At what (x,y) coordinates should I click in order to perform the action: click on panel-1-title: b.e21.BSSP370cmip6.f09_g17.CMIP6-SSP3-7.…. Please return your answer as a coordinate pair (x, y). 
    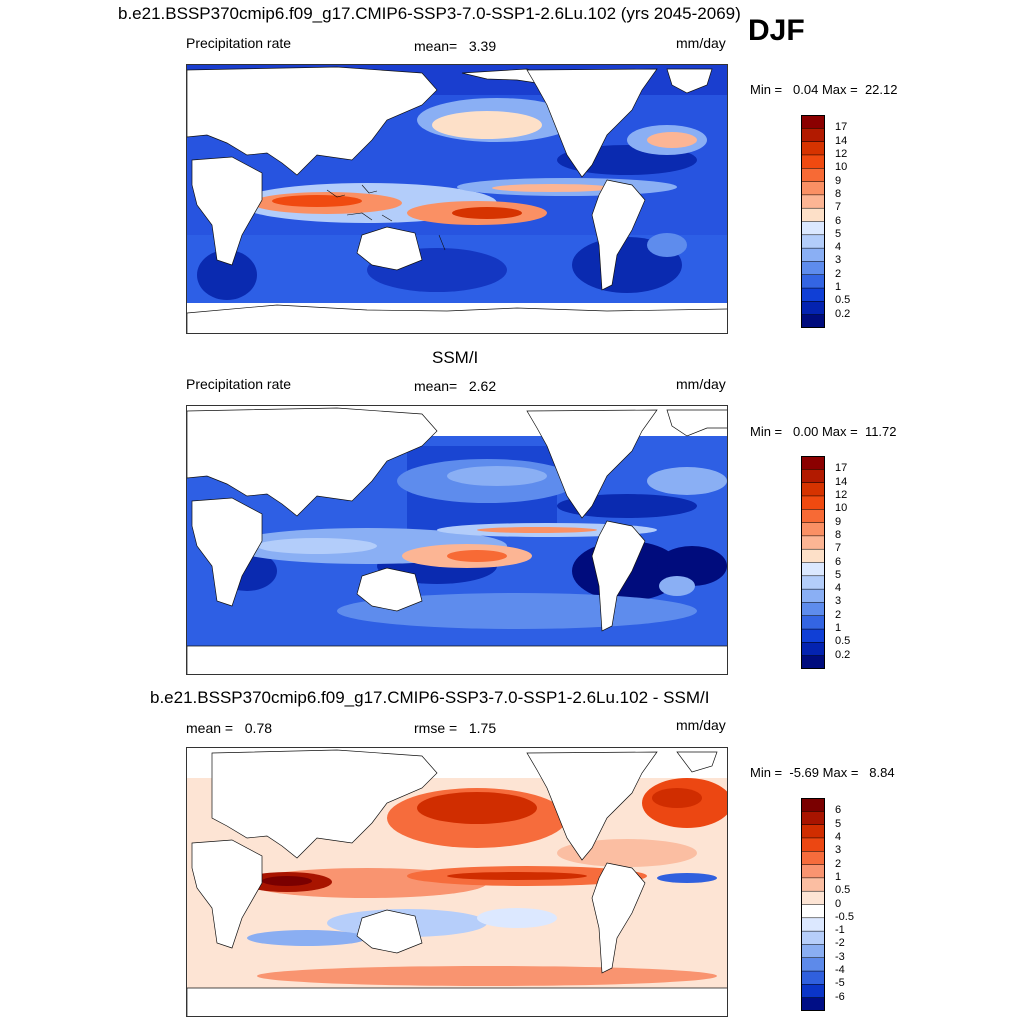
    Looking at the image, I should click on (429, 13).